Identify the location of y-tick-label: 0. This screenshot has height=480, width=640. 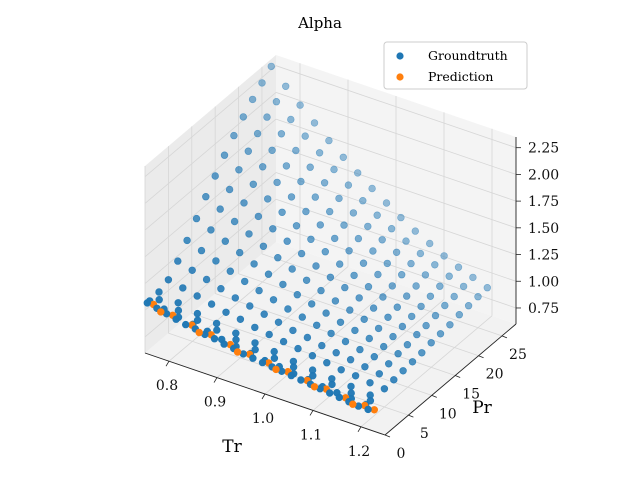
(401, 454).